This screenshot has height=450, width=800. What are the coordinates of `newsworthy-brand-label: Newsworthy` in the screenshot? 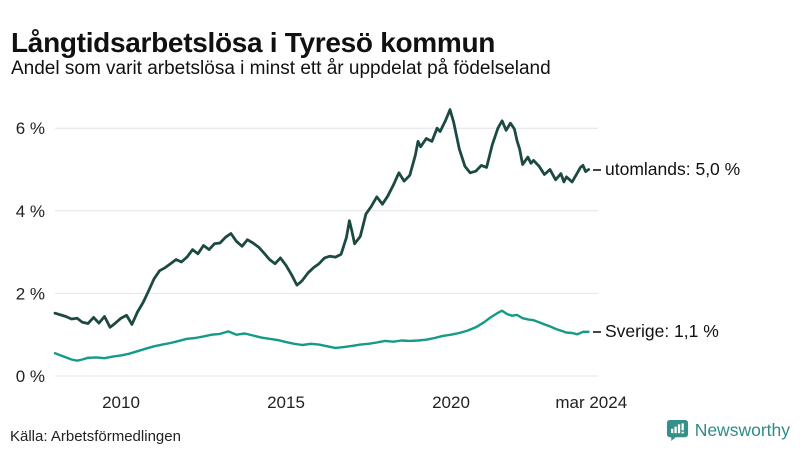 It's located at (742, 430).